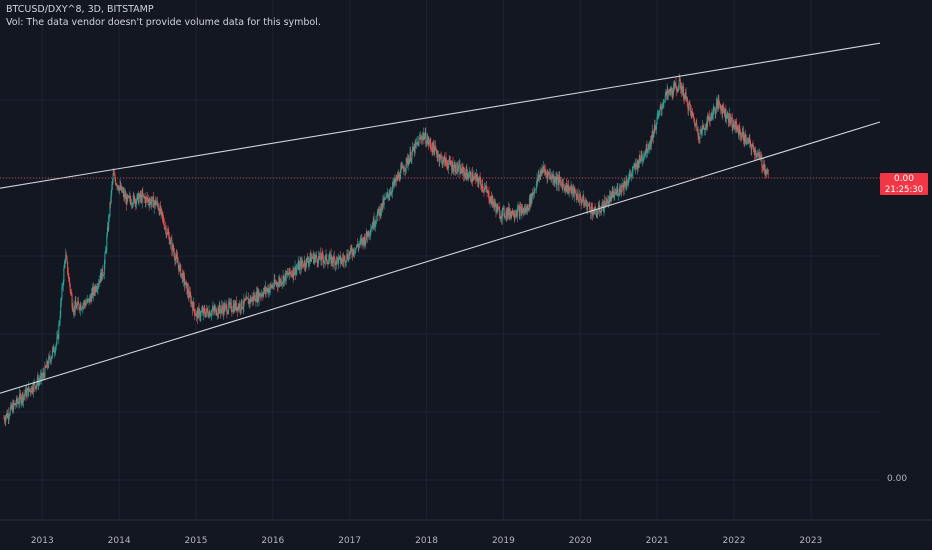  I want to click on x-tick-label: 2015, so click(196, 541).